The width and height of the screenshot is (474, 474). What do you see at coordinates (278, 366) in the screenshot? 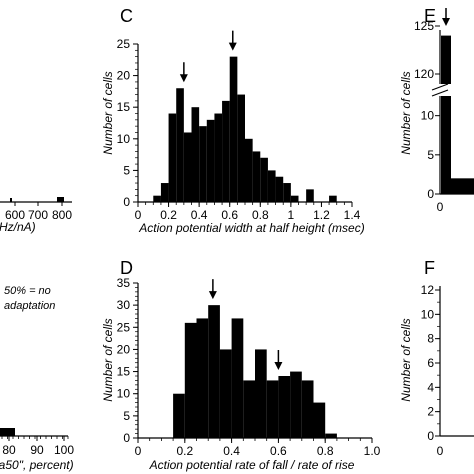
I see `panel-d-arrow-2-head` at bounding box center [278, 366].